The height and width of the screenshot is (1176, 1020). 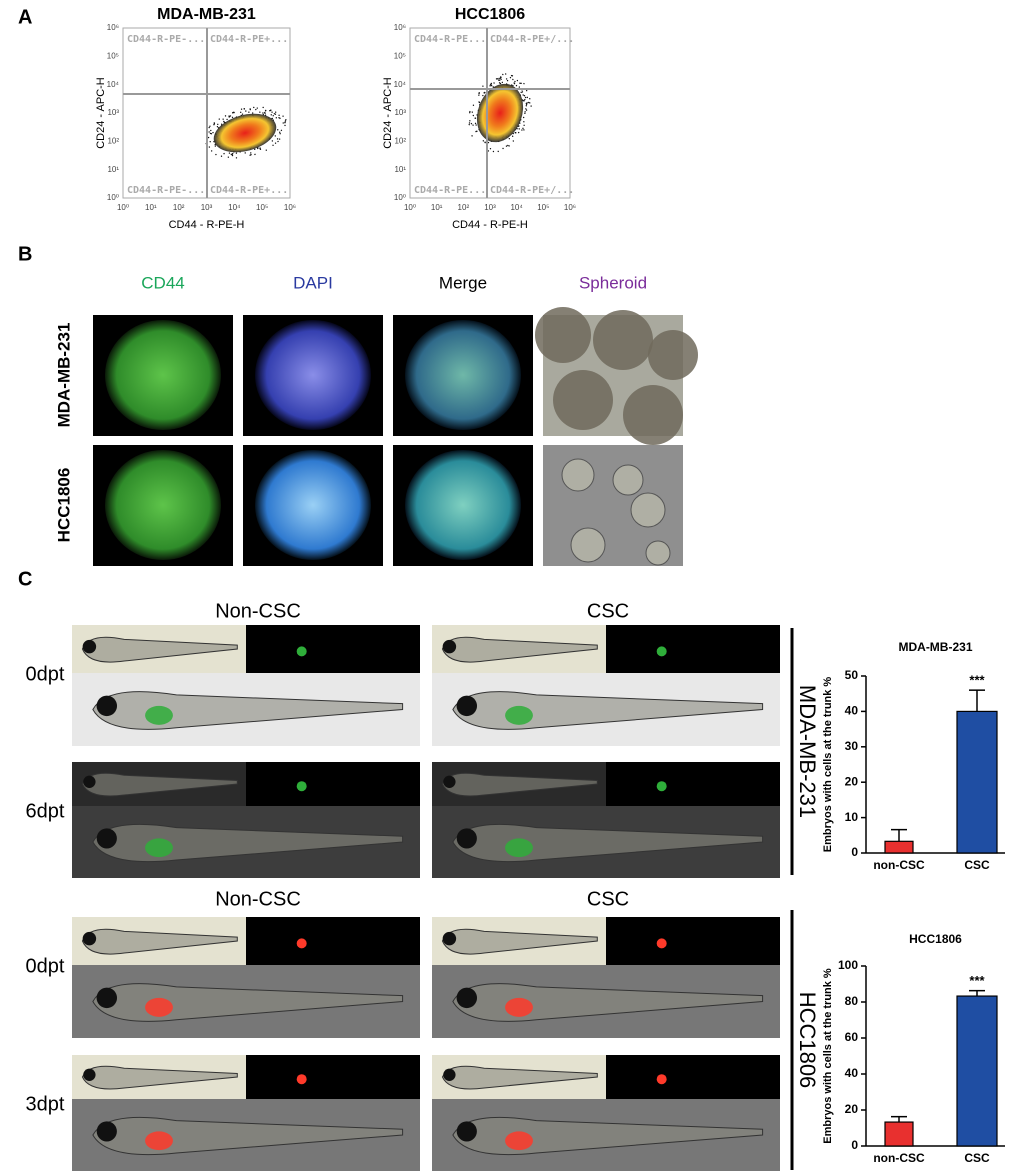 What do you see at coordinates (63, 505) in the screenshot?
I see `row-label: HCC1806` at bounding box center [63, 505].